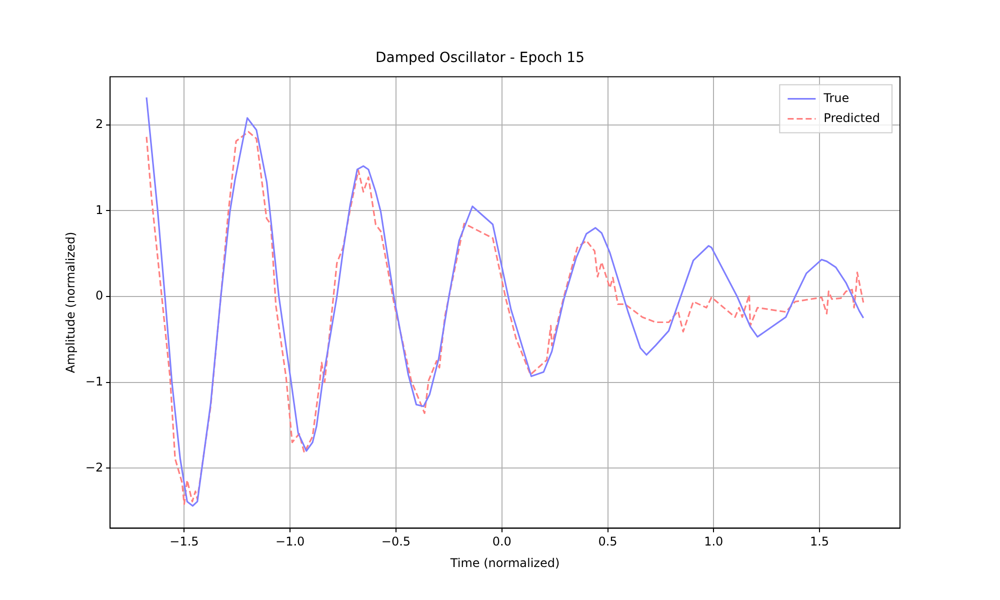  What do you see at coordinates (504, 563) in the screenshot?
I see `x-axis-title: Time (normalized)` at bounding box center [504, 563].